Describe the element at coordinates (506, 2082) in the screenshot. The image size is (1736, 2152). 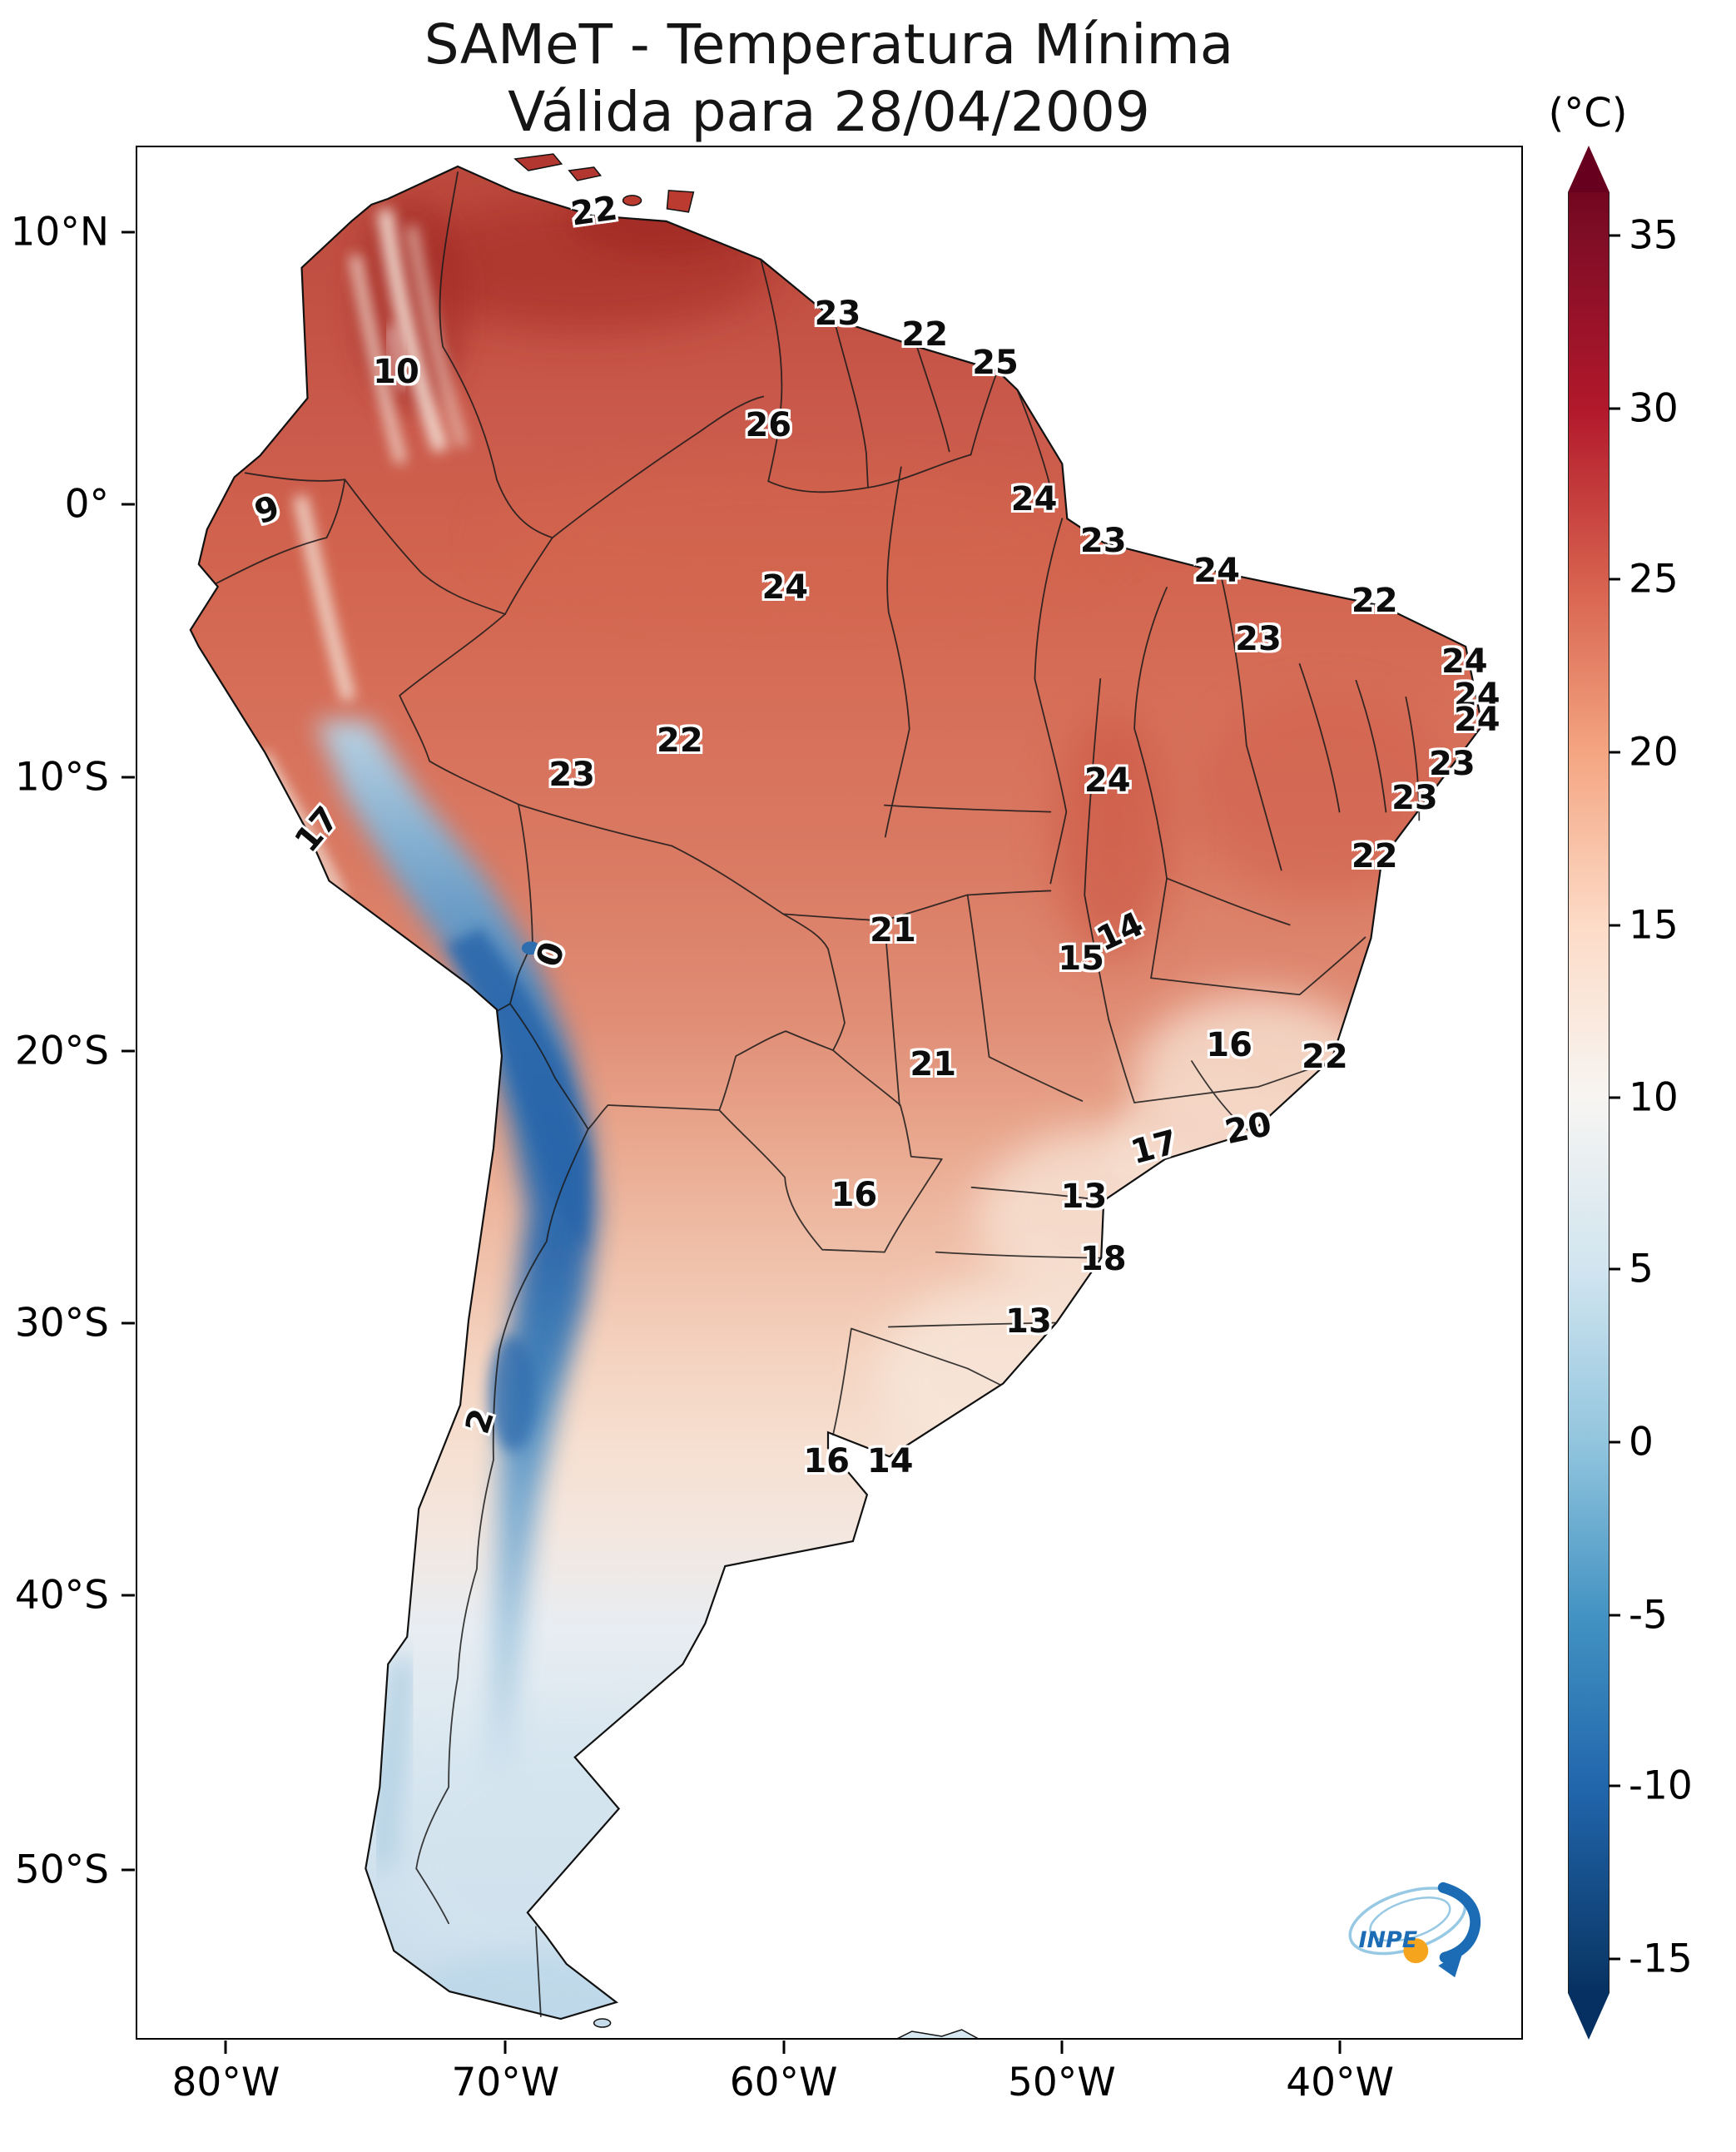
I see `lon-tick-label: 70°W` at that location.